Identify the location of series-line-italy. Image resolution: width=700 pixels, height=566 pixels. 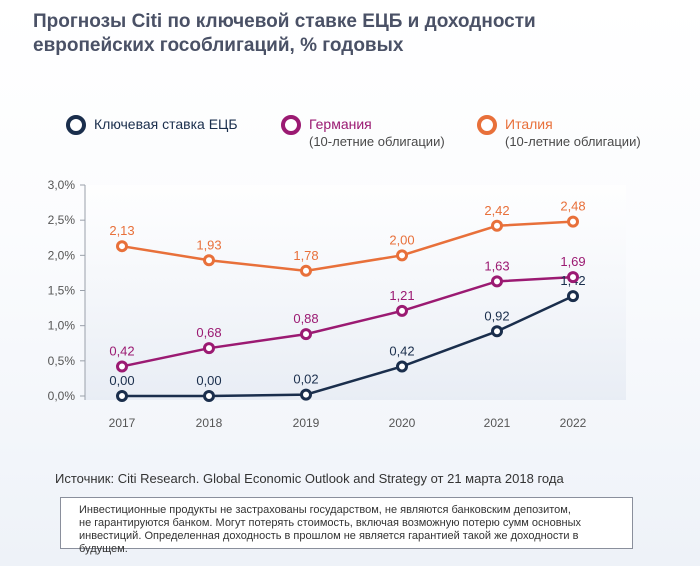
(347, 246).